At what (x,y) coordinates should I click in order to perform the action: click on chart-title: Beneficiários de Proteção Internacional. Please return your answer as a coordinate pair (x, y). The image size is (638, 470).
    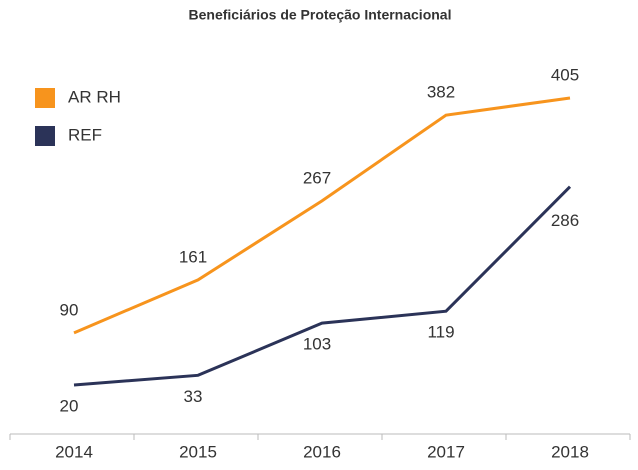
    Looking at the image, I should click on (320, 15).